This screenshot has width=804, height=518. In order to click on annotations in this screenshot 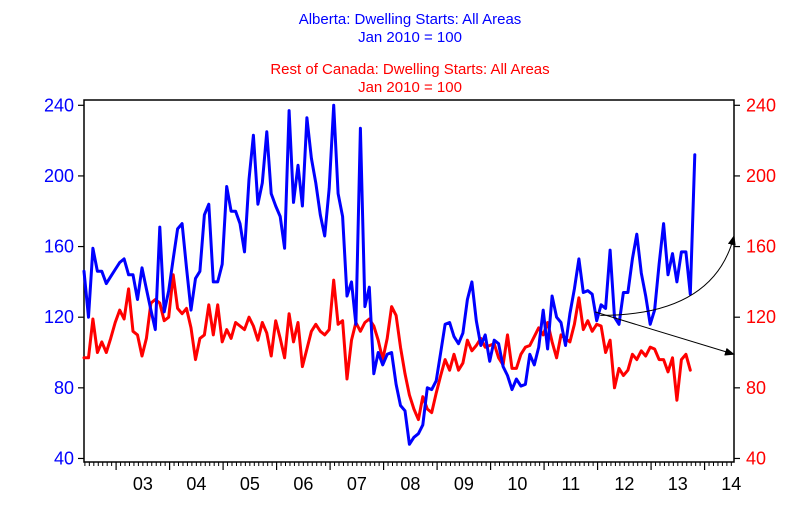, I will do `click(665, 295)`.